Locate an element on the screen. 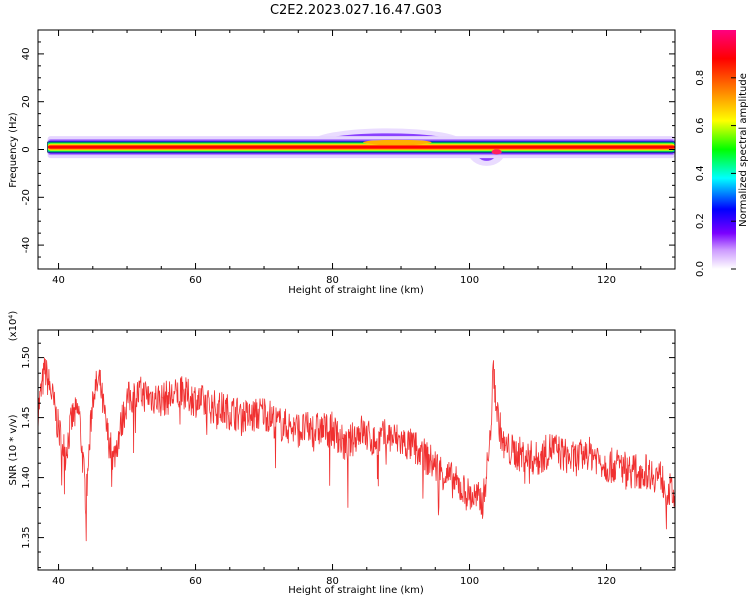 The width and height of the screenshot is (750, 604). colorbar-gradient is located at coordinates (724, 149).